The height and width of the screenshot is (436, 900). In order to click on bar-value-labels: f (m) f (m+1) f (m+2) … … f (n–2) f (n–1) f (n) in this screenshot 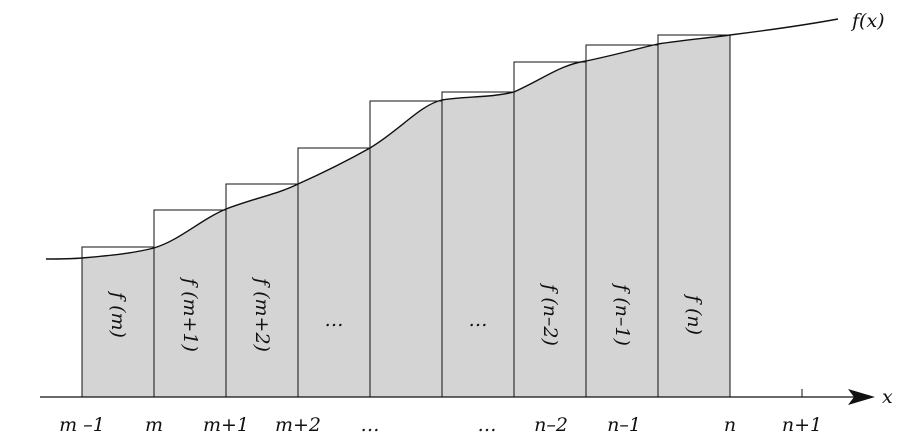, I will do `click(406, 314)`.